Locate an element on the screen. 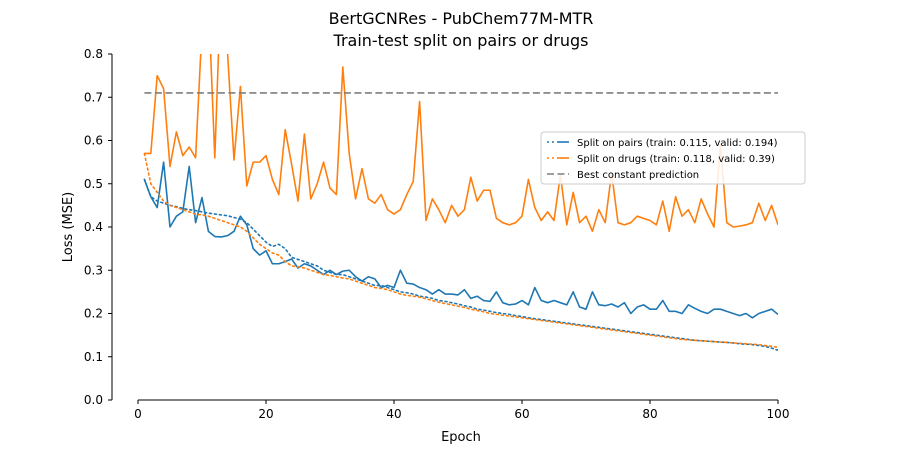 The image size is (900, 450). y-tick-label: 0.3 is located at coordinates (93, 270).